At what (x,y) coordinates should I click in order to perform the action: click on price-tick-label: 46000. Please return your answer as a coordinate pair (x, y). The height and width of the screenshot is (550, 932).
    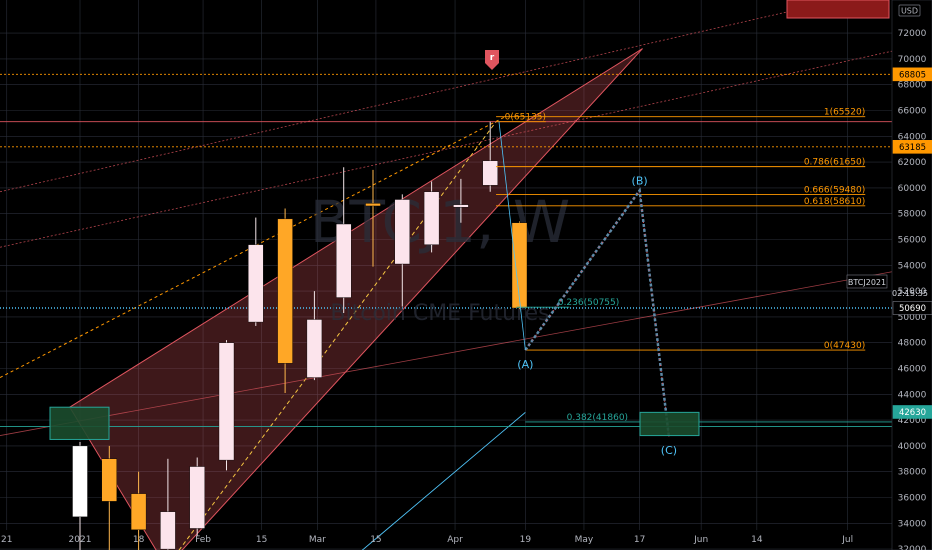
    Looking at the image, I should click on (912, 370).